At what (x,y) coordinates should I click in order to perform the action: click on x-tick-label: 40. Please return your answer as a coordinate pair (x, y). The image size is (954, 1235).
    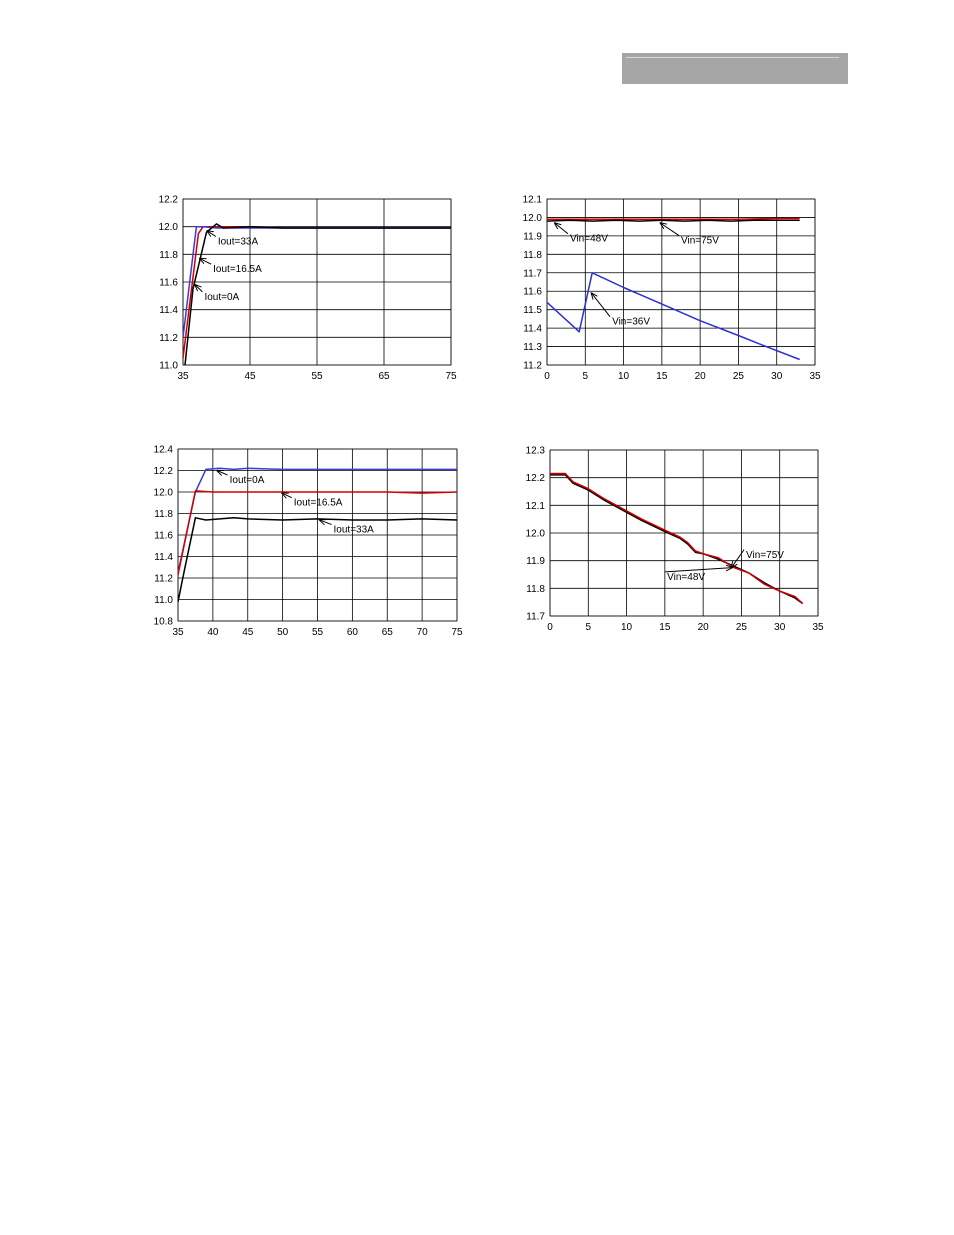
    Looking at the image, I should click on (213, 632).